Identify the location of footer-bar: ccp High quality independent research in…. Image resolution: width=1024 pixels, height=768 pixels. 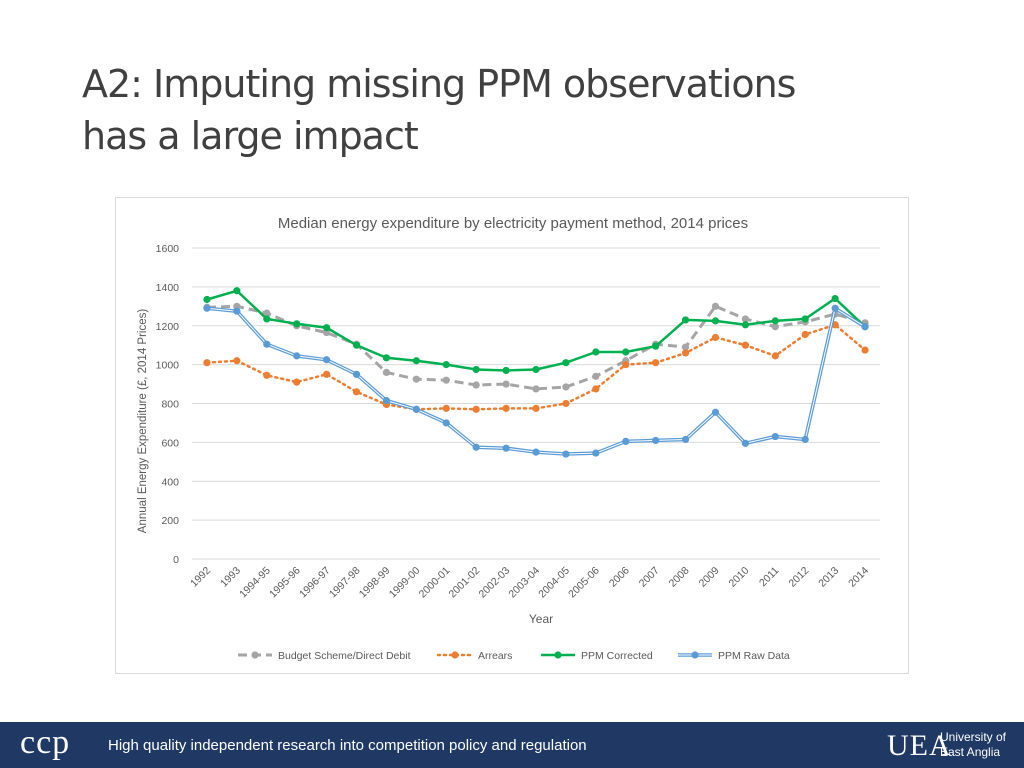
(512, 745).